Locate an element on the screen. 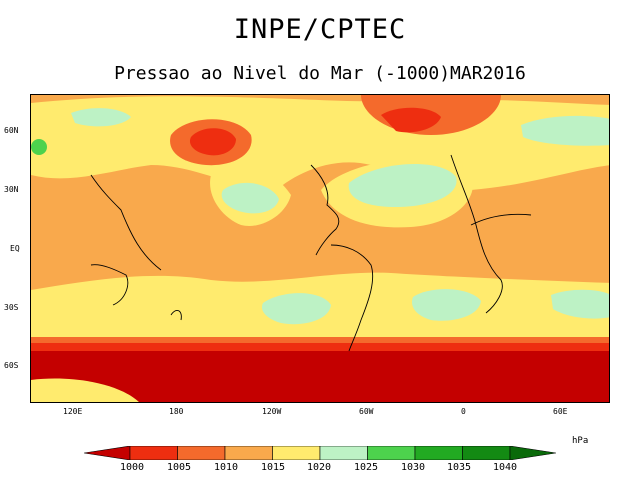  field-1015-1020-antarctica is located at coordinates (85, 390).